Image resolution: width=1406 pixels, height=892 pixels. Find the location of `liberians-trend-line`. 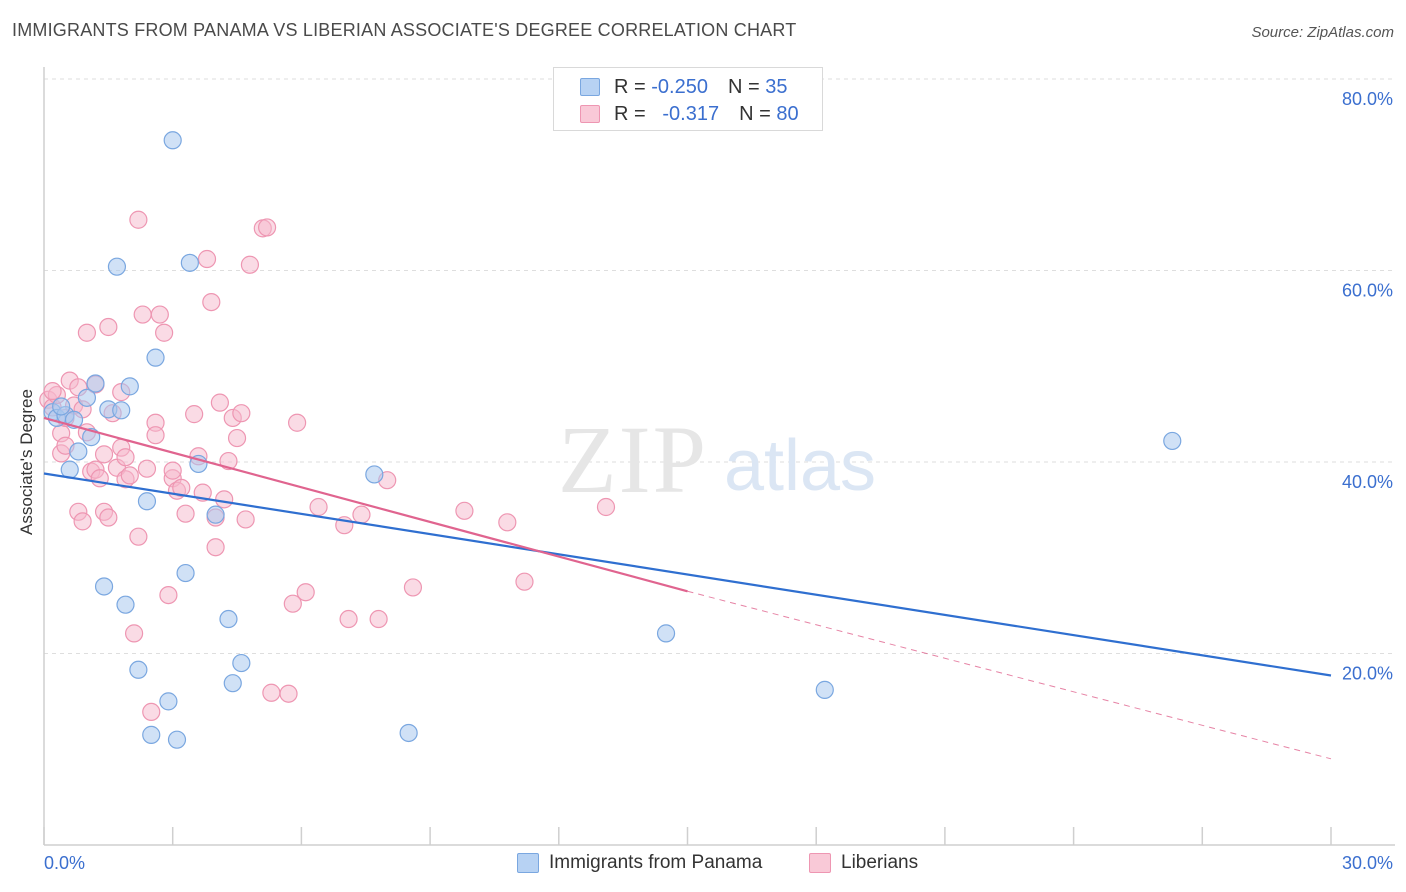

liberians-trend-line is located at coordinates (365, 504).